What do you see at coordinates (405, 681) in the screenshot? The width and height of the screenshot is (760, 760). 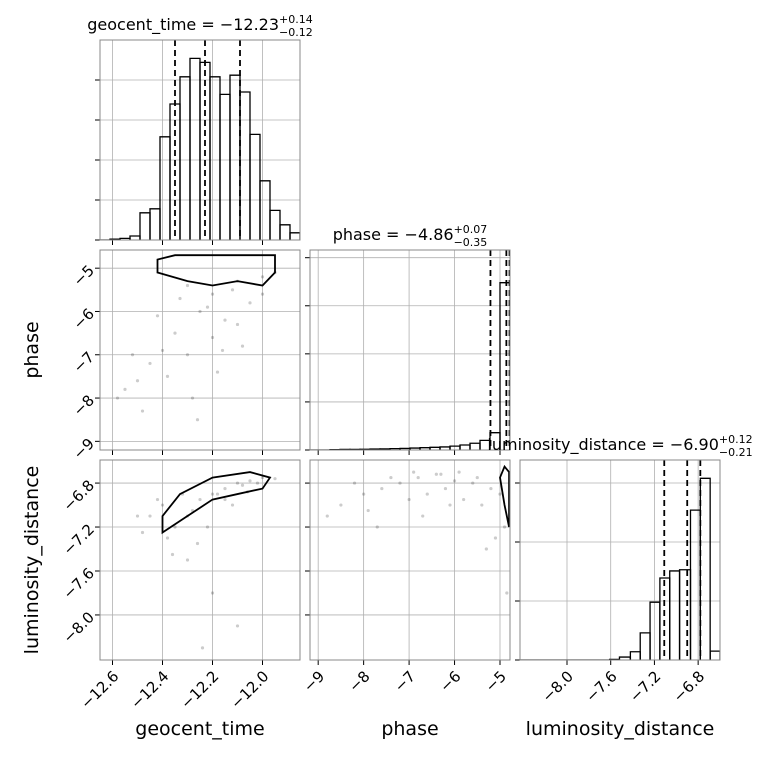 I see `x-tick-label: −7` at bounding box center [405, 681].